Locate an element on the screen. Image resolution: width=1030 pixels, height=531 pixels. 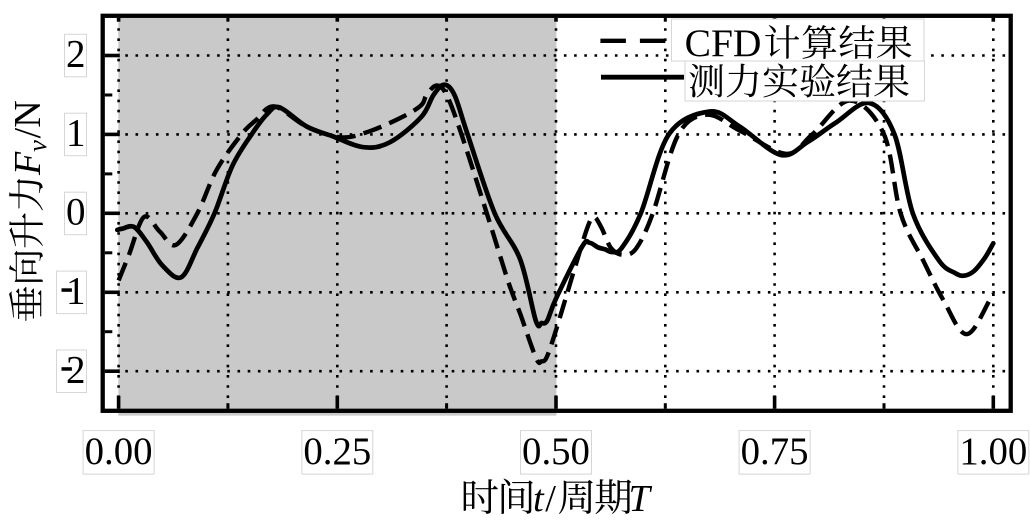
svg-text: N is located at coordinates (28, 113).